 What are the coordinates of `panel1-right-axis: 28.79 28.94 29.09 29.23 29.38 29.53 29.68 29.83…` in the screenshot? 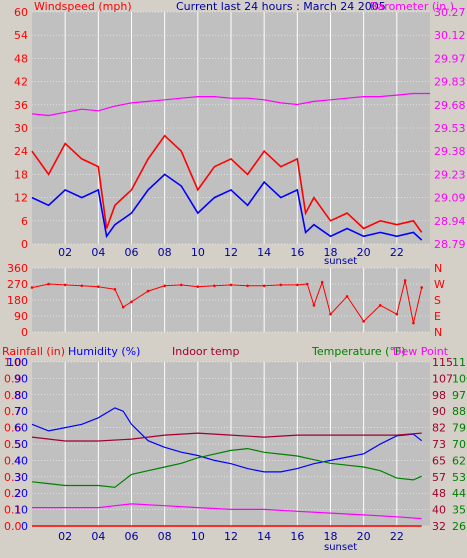 It's located at (450, 128).